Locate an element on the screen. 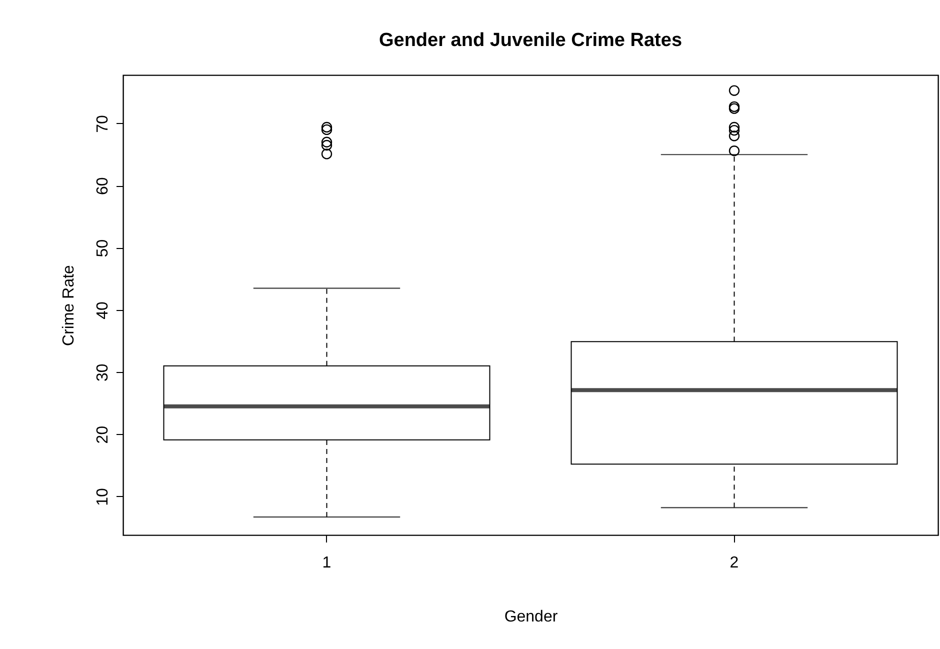  y-tick-label: 10 is located at coordinates (103, 497).